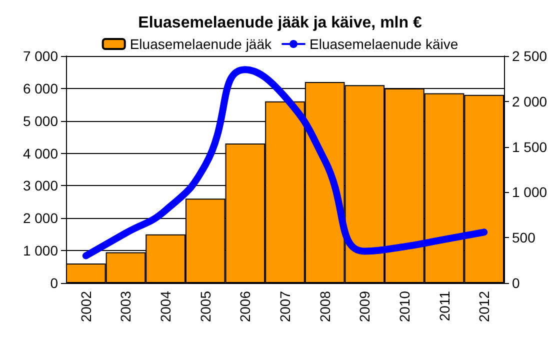  I want to click on chart-title: Eluasemelaenude jääk ja käive, mln €, so click(280, 23).